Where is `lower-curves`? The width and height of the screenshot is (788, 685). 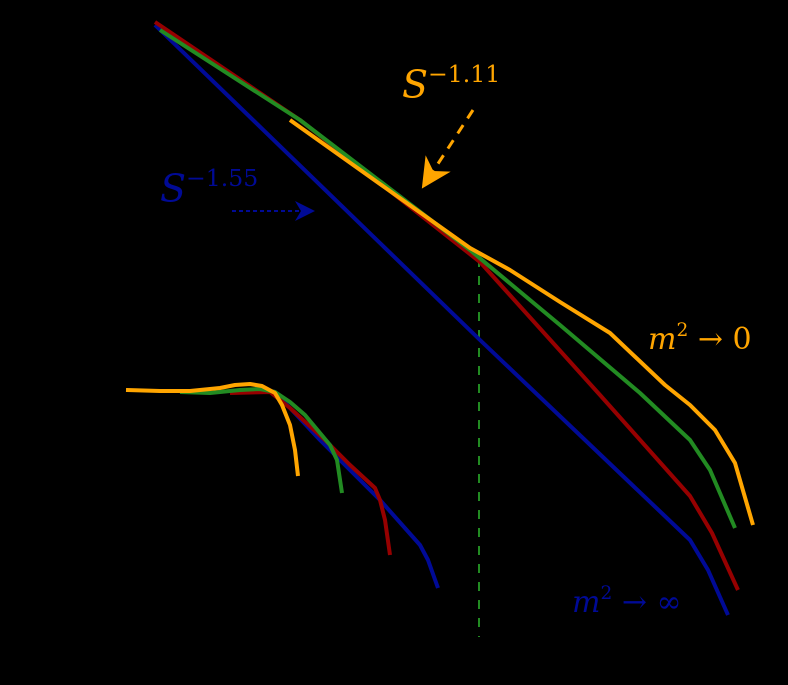
lower-curves is located at coordinates (282, 485).